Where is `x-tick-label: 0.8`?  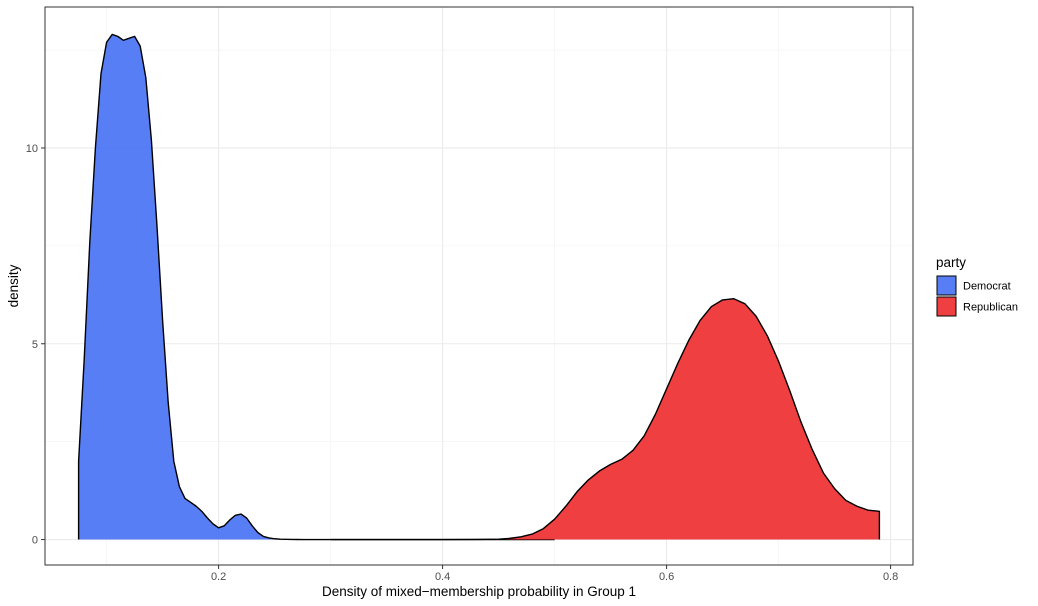 x-tick-label: 0.8 is located at coordinates (890, 577).